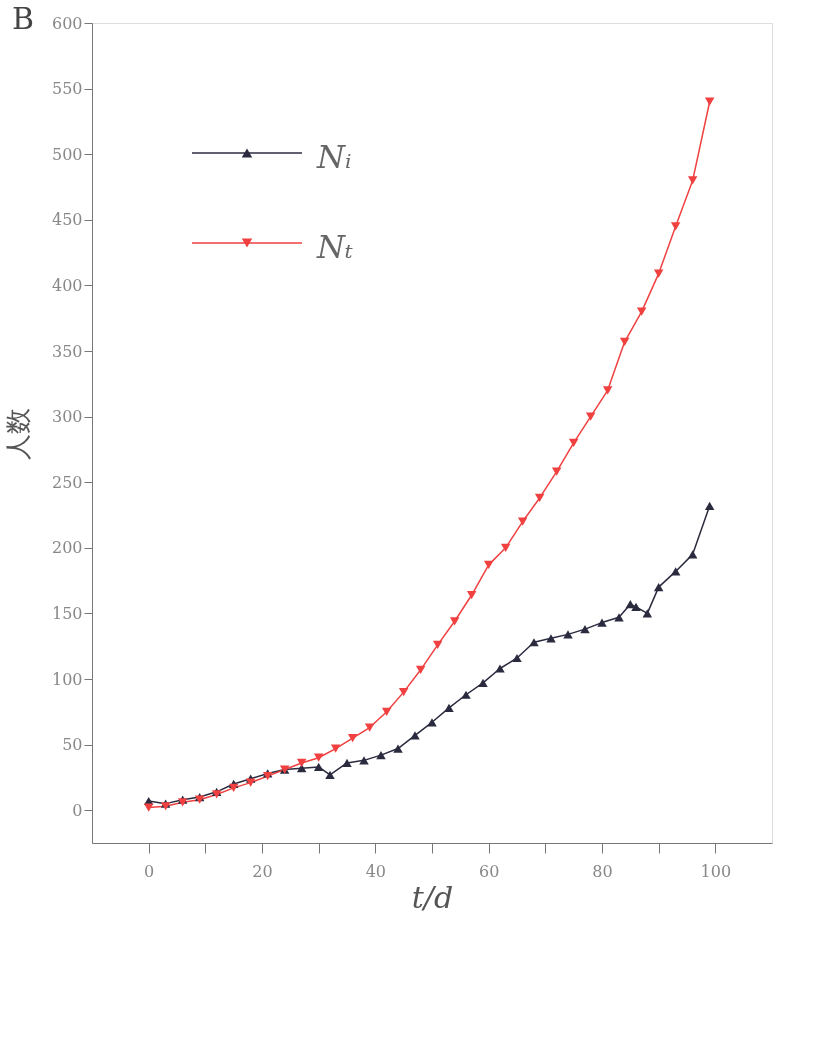  What do you see at coordinates (67, 679) in the screenshot?
I see `y-tick-label: 100` at bounding box center [67, 679].